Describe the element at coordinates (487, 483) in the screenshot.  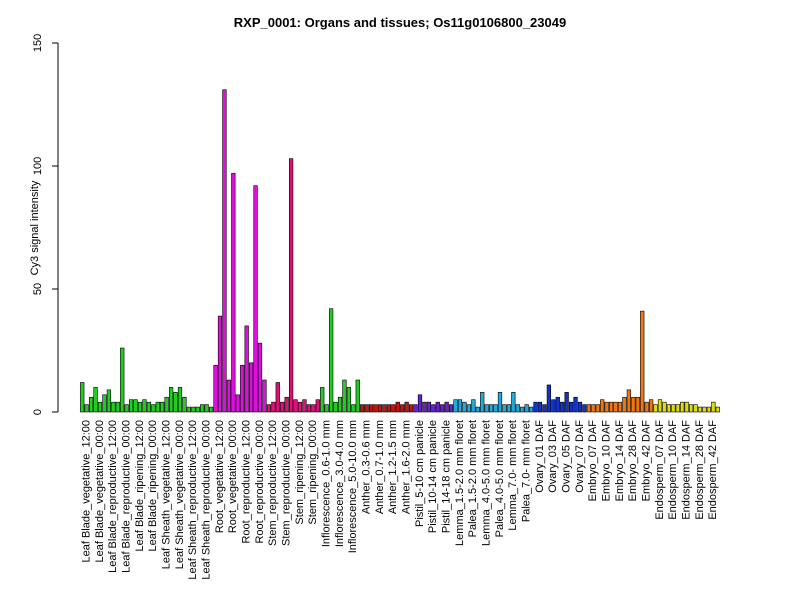
I see `x-tick-label: Lemma_4.0-5.0 mm floret` at that location.